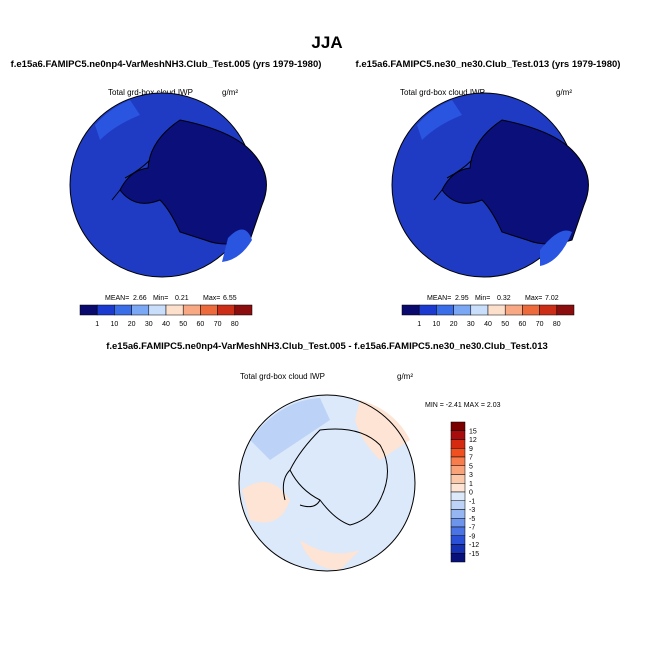  What do you see at coordinates (471, 458) in the screenshot?
I see `colorbar-label: 7` at bounding box center [471, 458].